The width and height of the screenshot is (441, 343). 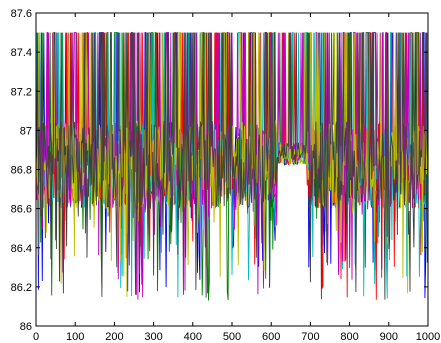 What do you see at coordinates (36, 337) in the screenshot?
I see `x-tick-label: 0` at bounding box center [36, 337].